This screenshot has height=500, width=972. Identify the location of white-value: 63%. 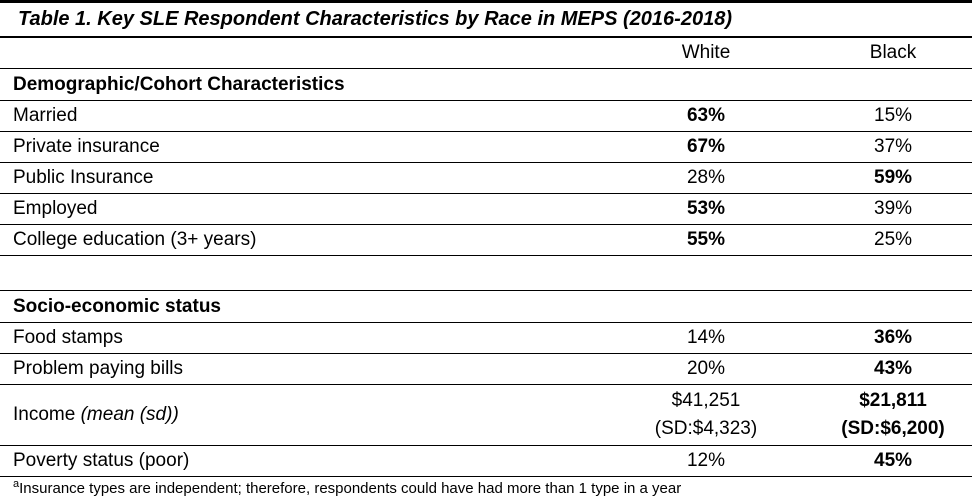
(706, 116).